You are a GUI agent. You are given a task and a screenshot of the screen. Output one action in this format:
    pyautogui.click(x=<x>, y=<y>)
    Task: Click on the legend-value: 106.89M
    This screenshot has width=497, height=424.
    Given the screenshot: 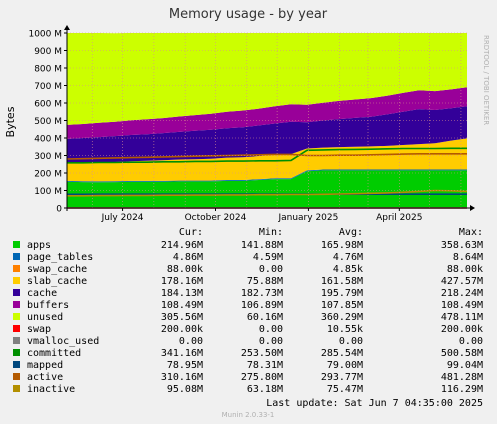 What is the action you would take?
    pyautogui.click(x=262, y=305)
    